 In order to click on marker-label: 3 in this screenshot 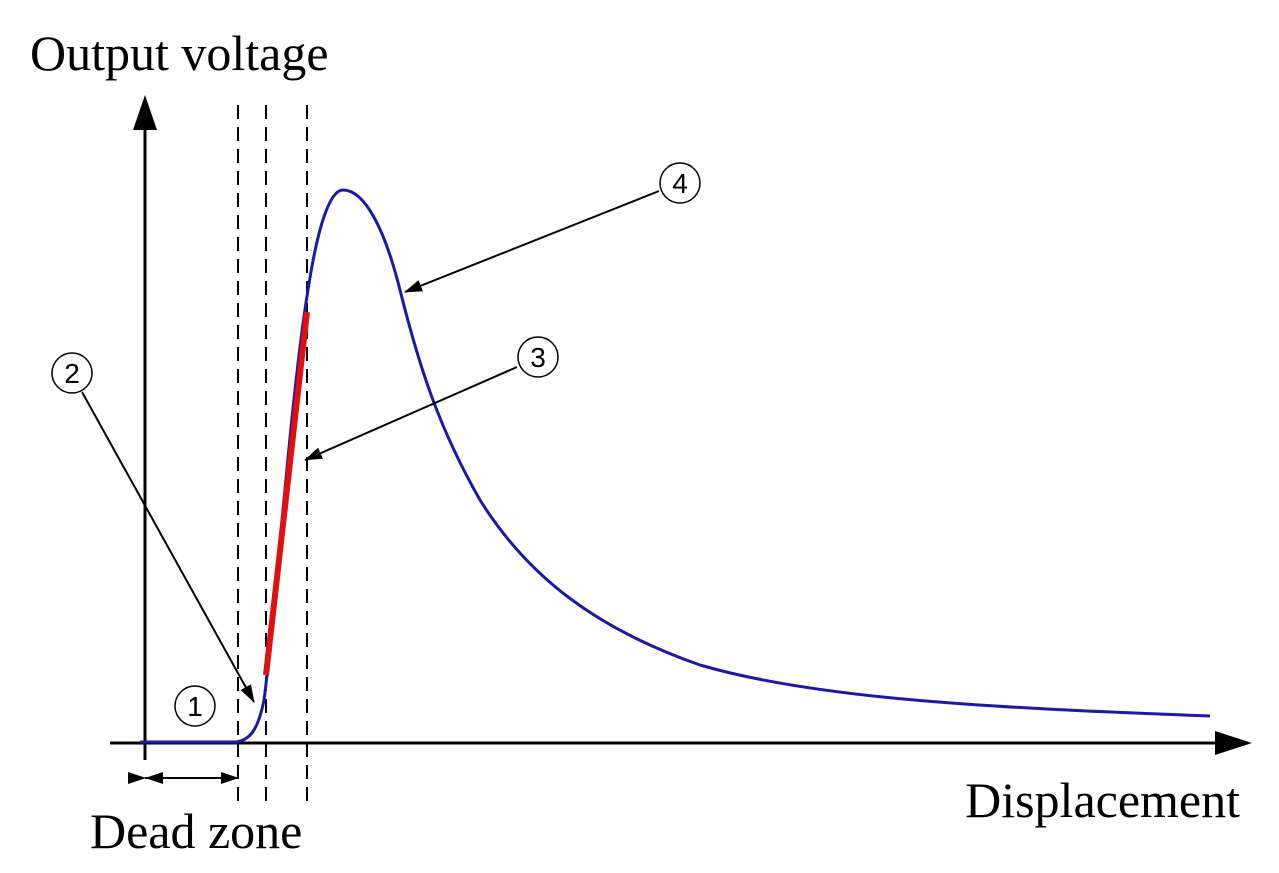, I will do `click(538, 357)`.